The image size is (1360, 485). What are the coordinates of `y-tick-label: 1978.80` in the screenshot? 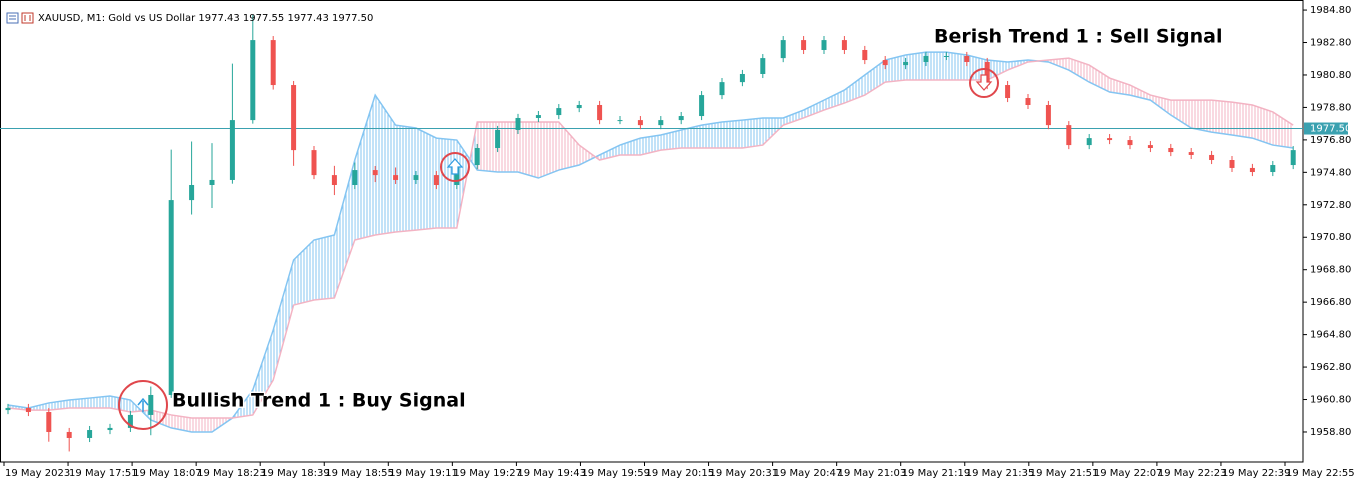 It's located at (1330, 107).